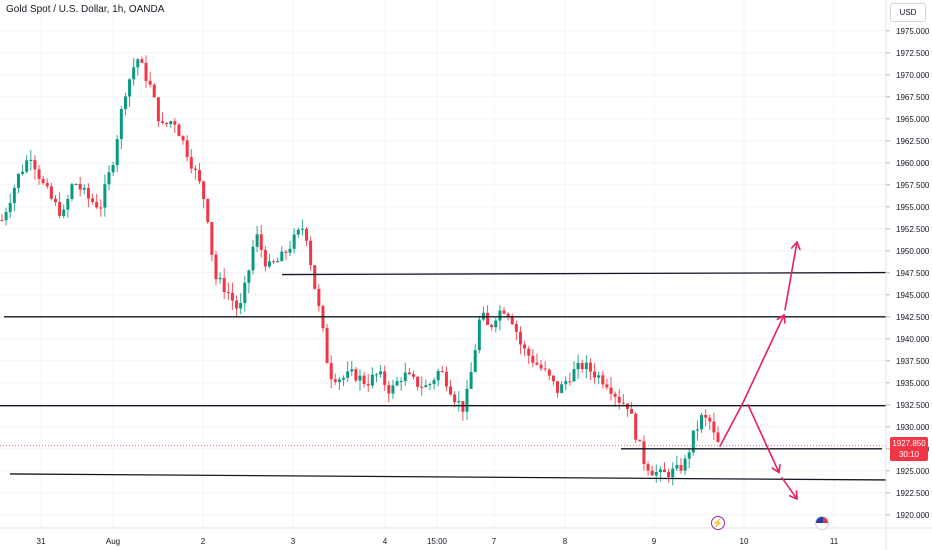  What do you see at coordinates (908, 12) in the screenshot?
I see `currency-button: USD` at bounding box center [908, 12].